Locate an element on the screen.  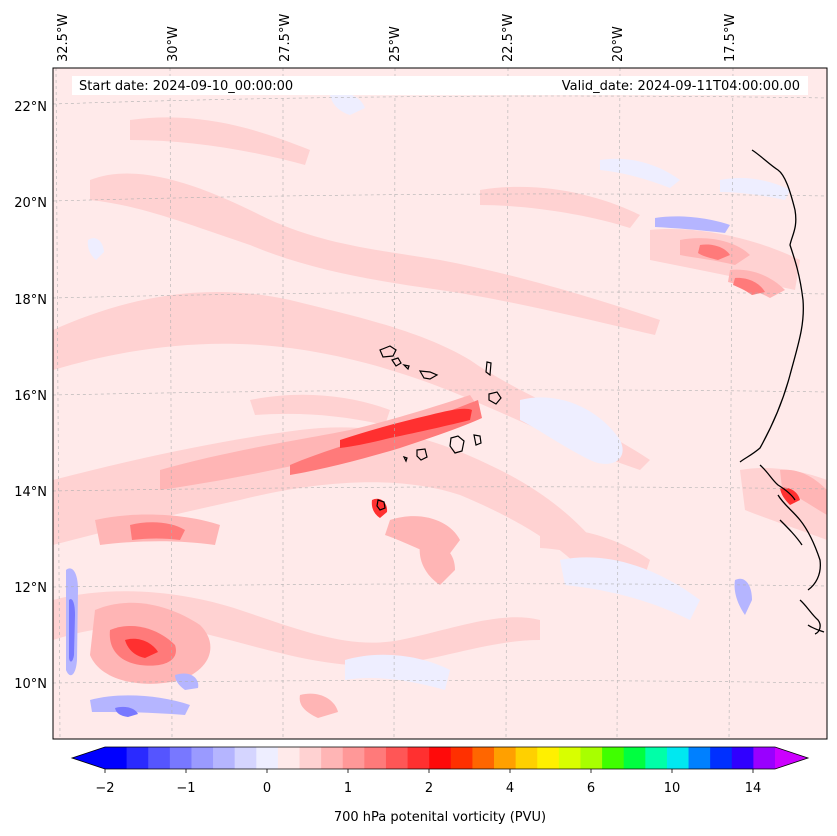
latitude-labels: 22°N 20°N 18°N 16°N 14°N 12°N 10°N is located at coordinates (30, 396).